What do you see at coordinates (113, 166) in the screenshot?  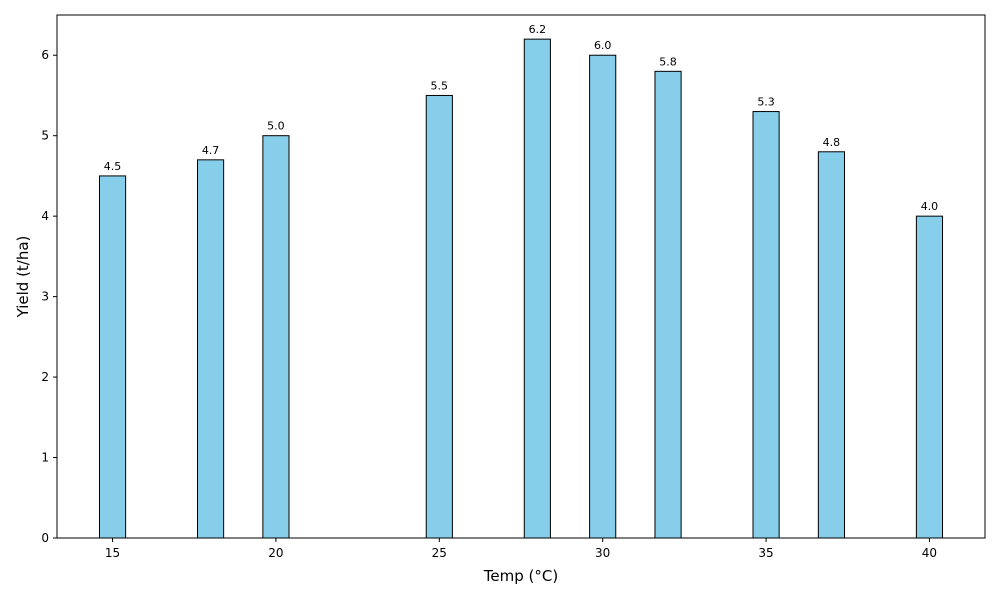 I see `bar-value-label: 4.5` at bounding box center [113, 166].